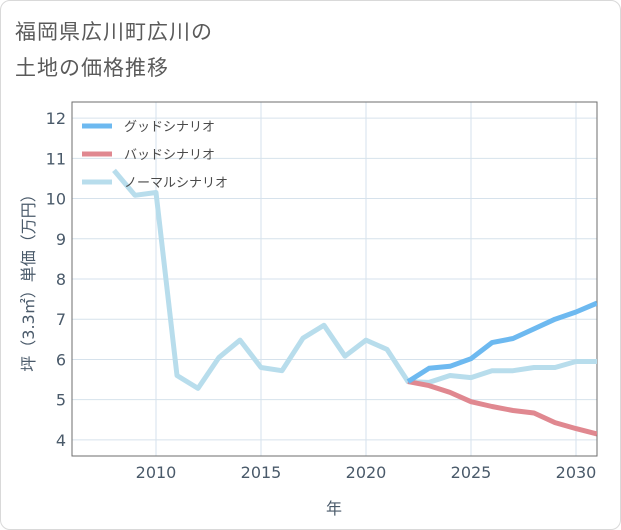  I want to click on legend-label-2: ノーマルシナリオ, so click(176, 183).